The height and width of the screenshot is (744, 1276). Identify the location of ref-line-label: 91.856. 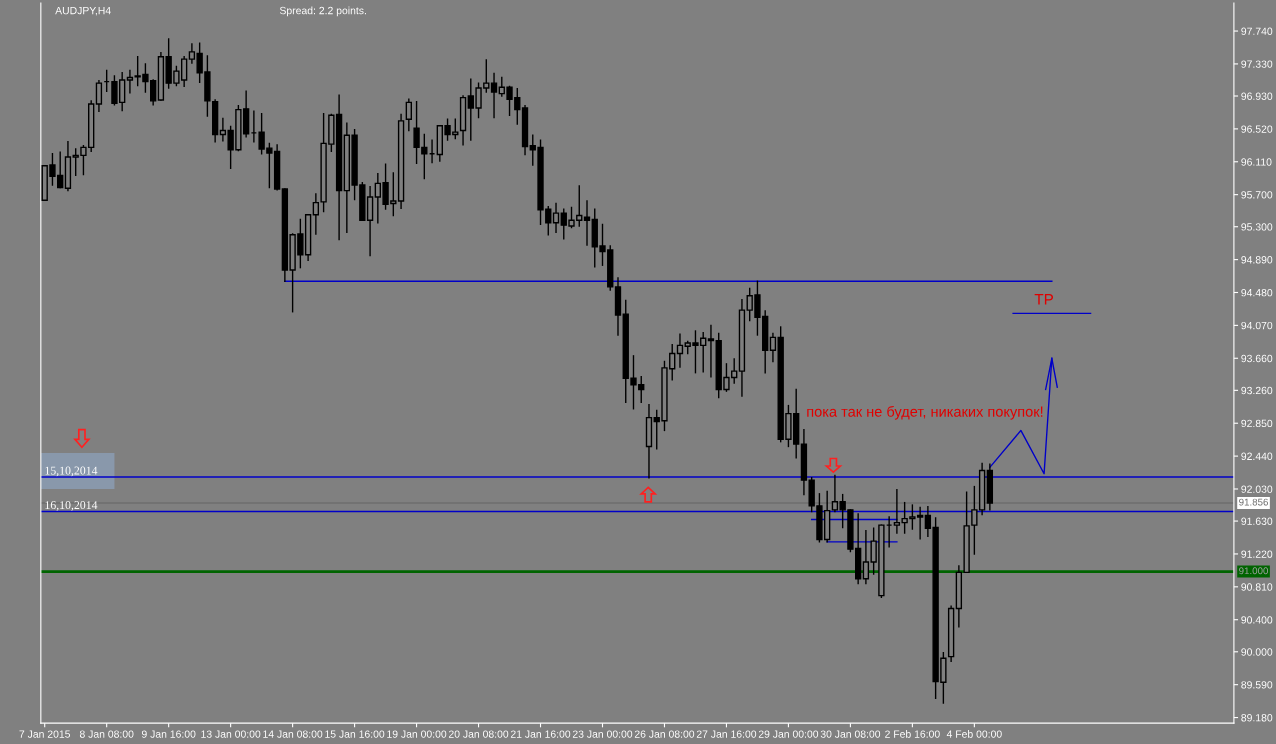
(1253, 502).